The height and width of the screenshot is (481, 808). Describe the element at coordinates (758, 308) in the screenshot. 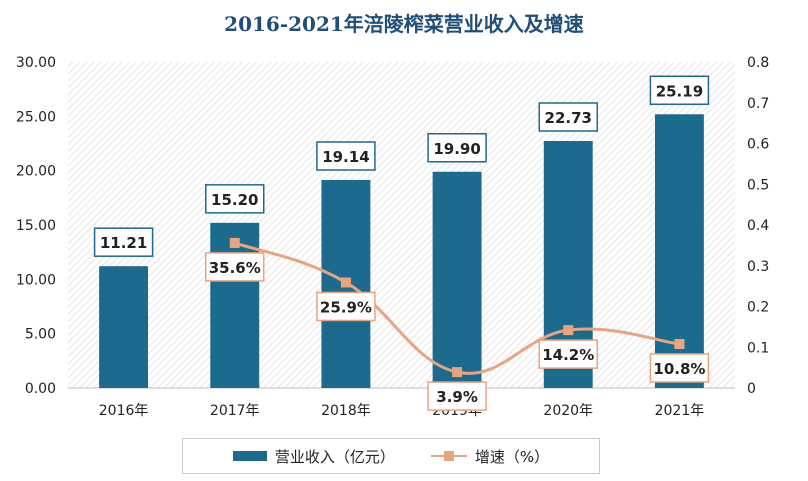

I see `right-tick-label: 0.2` at that location.